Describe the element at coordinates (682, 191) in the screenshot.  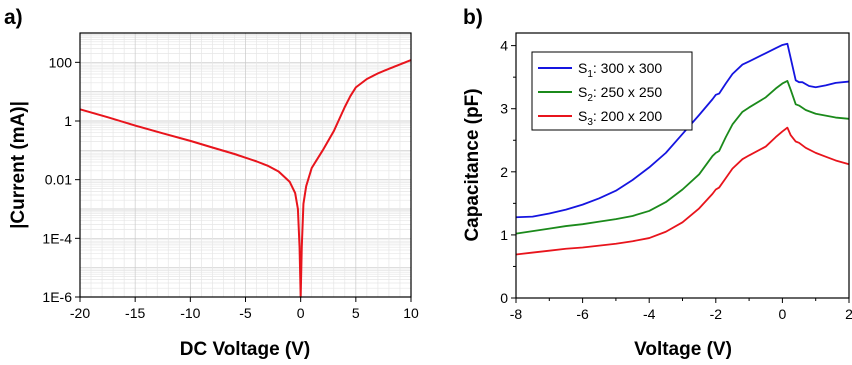
I see `series-line-s3` at that location.